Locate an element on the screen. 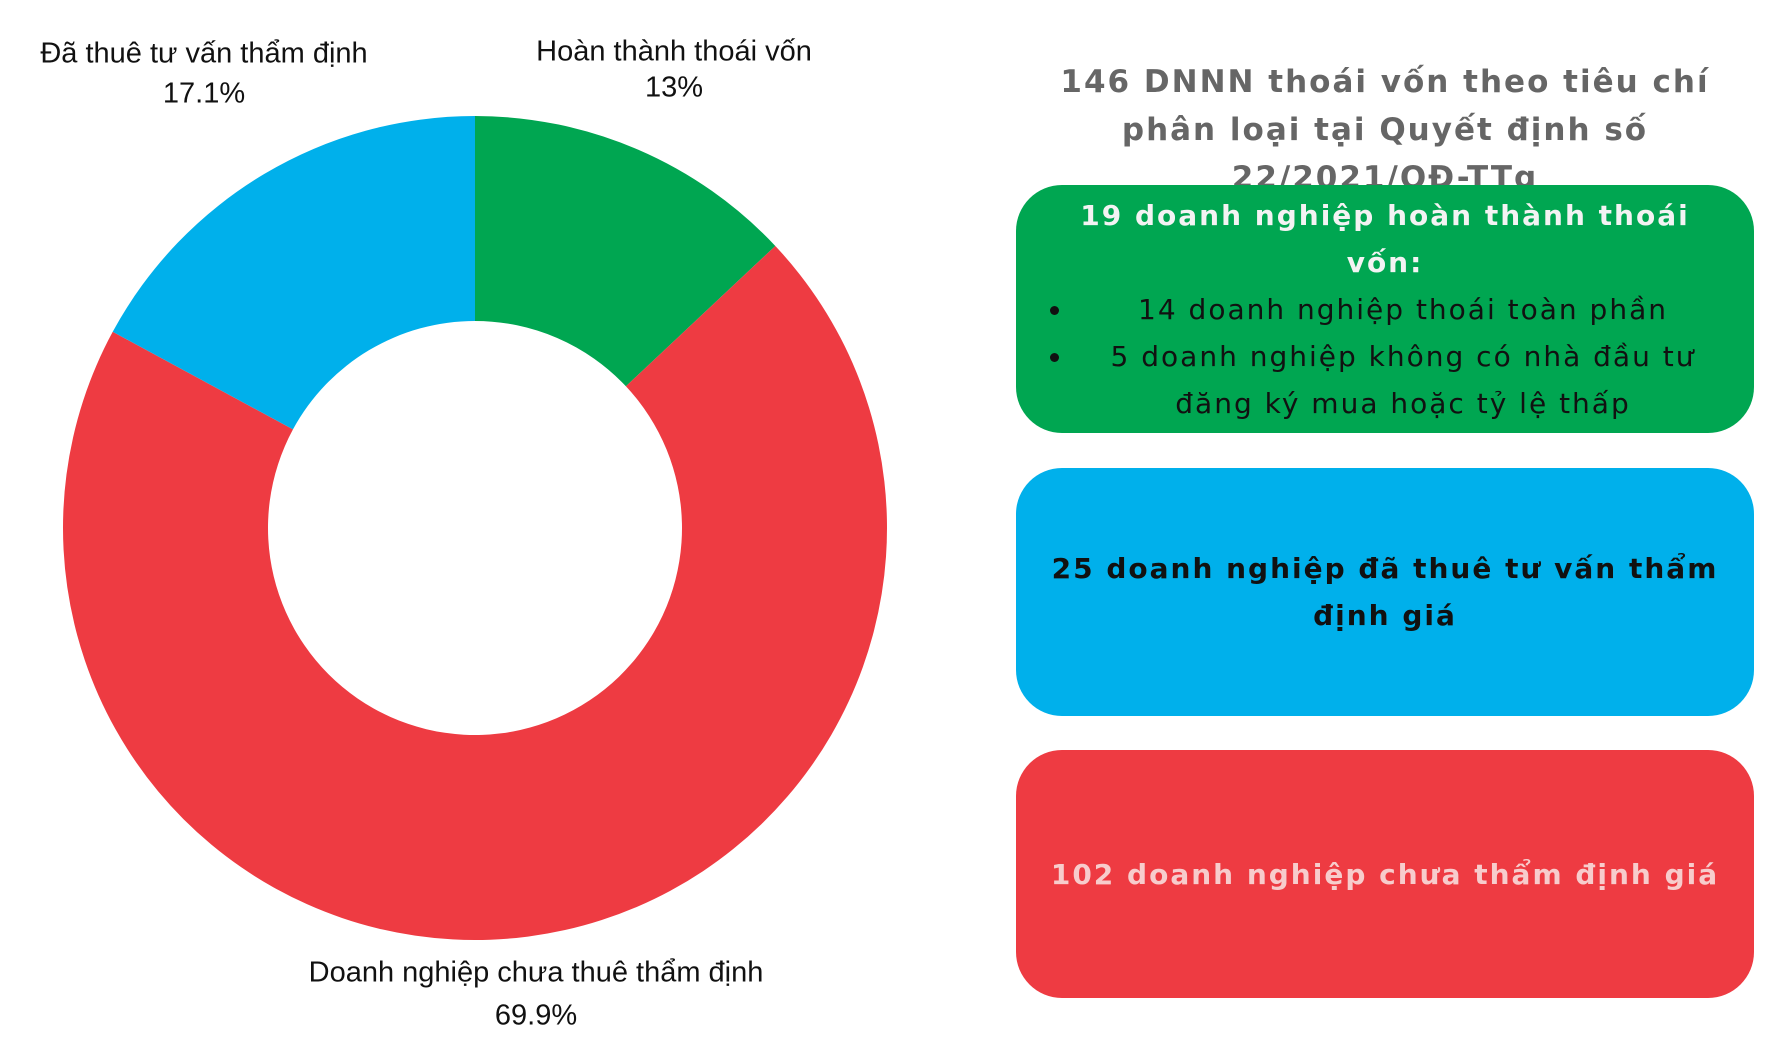  slice-value-label: 17.1% is located at coordinates (204, 94).